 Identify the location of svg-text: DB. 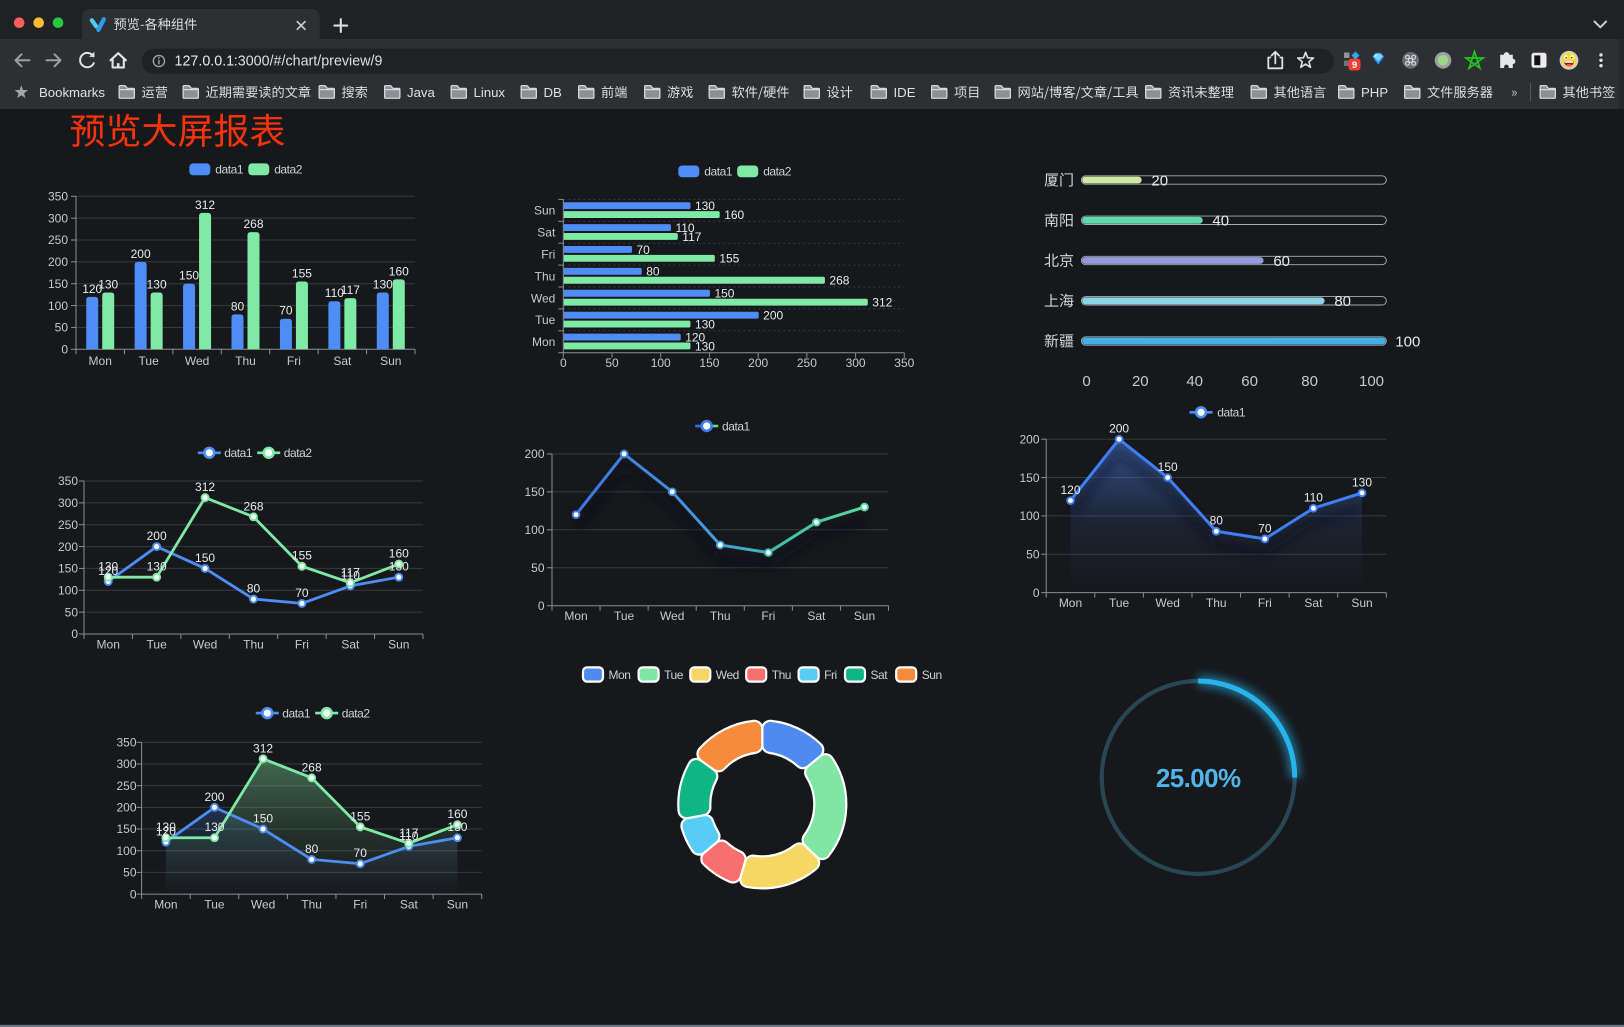
(553, 92).